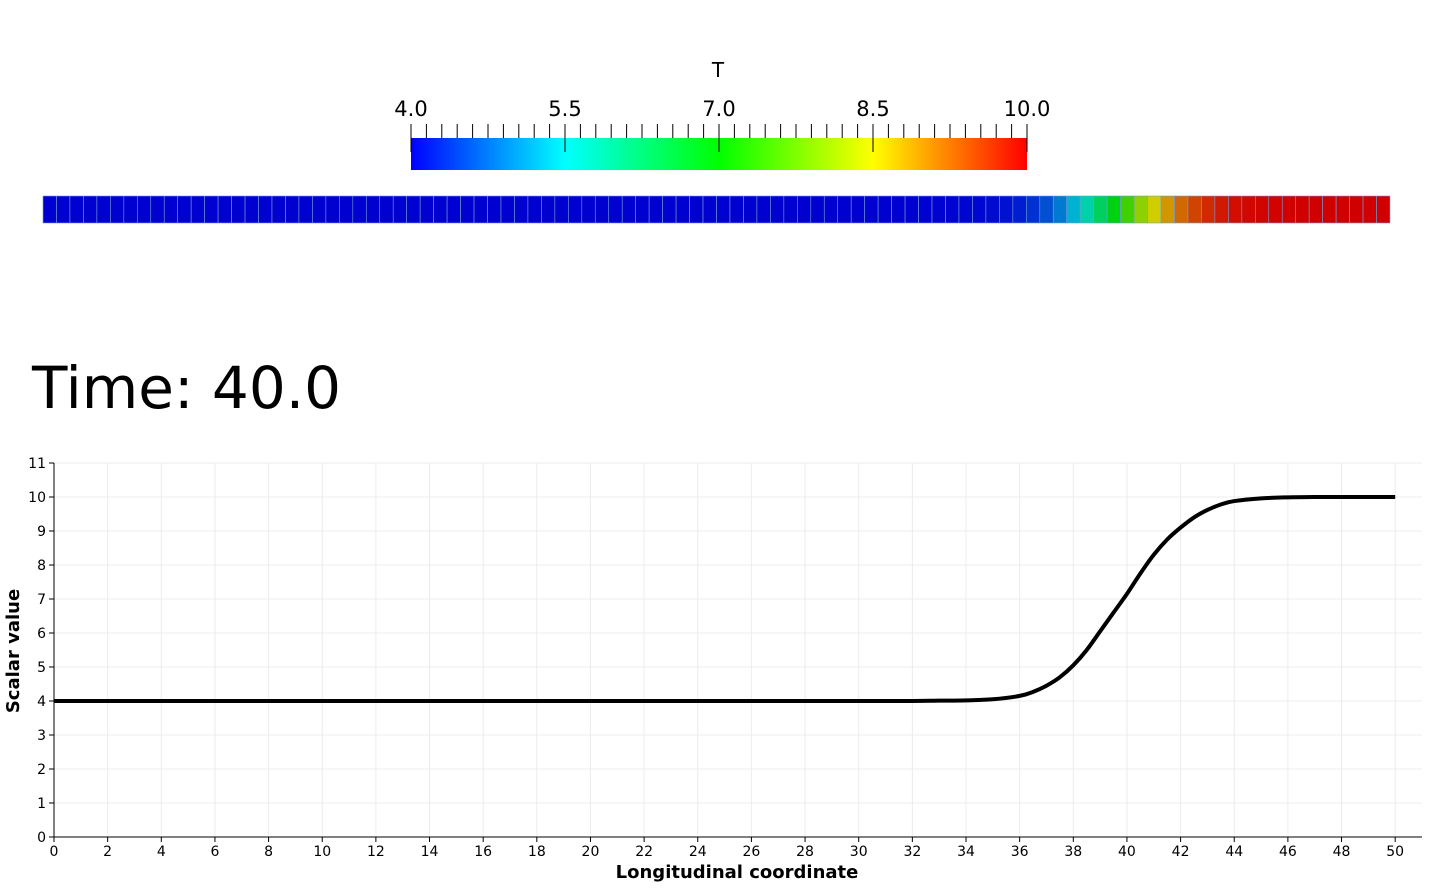  What do you see at coordinates (591, 852) in the screenshot?
I see `x-tick-label: 20` at bounding box center [591, 852].